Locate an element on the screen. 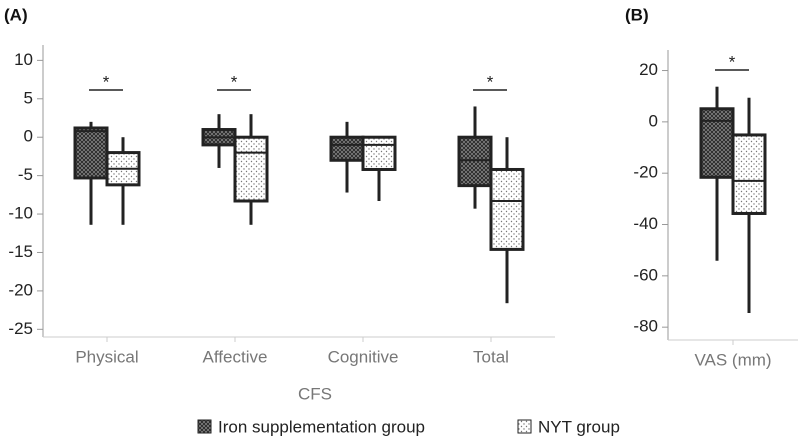 The height and width of the screenshot is (440, 798). y-tick-label: 20 is located at coordinates (648, 69).